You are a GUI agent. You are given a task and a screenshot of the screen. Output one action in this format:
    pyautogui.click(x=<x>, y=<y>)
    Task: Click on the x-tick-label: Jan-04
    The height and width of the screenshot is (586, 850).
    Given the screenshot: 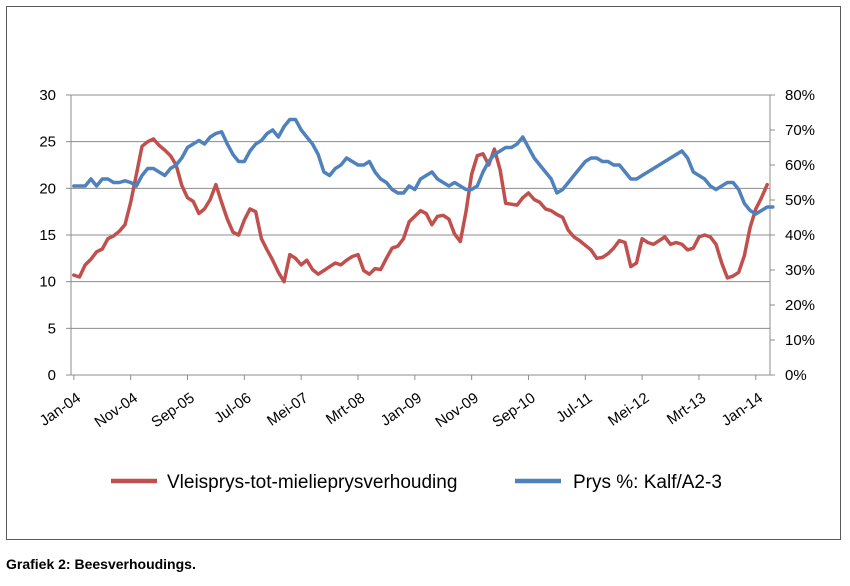 What is the action you would take?
    pyautogui.click(x=60, y=409)
    